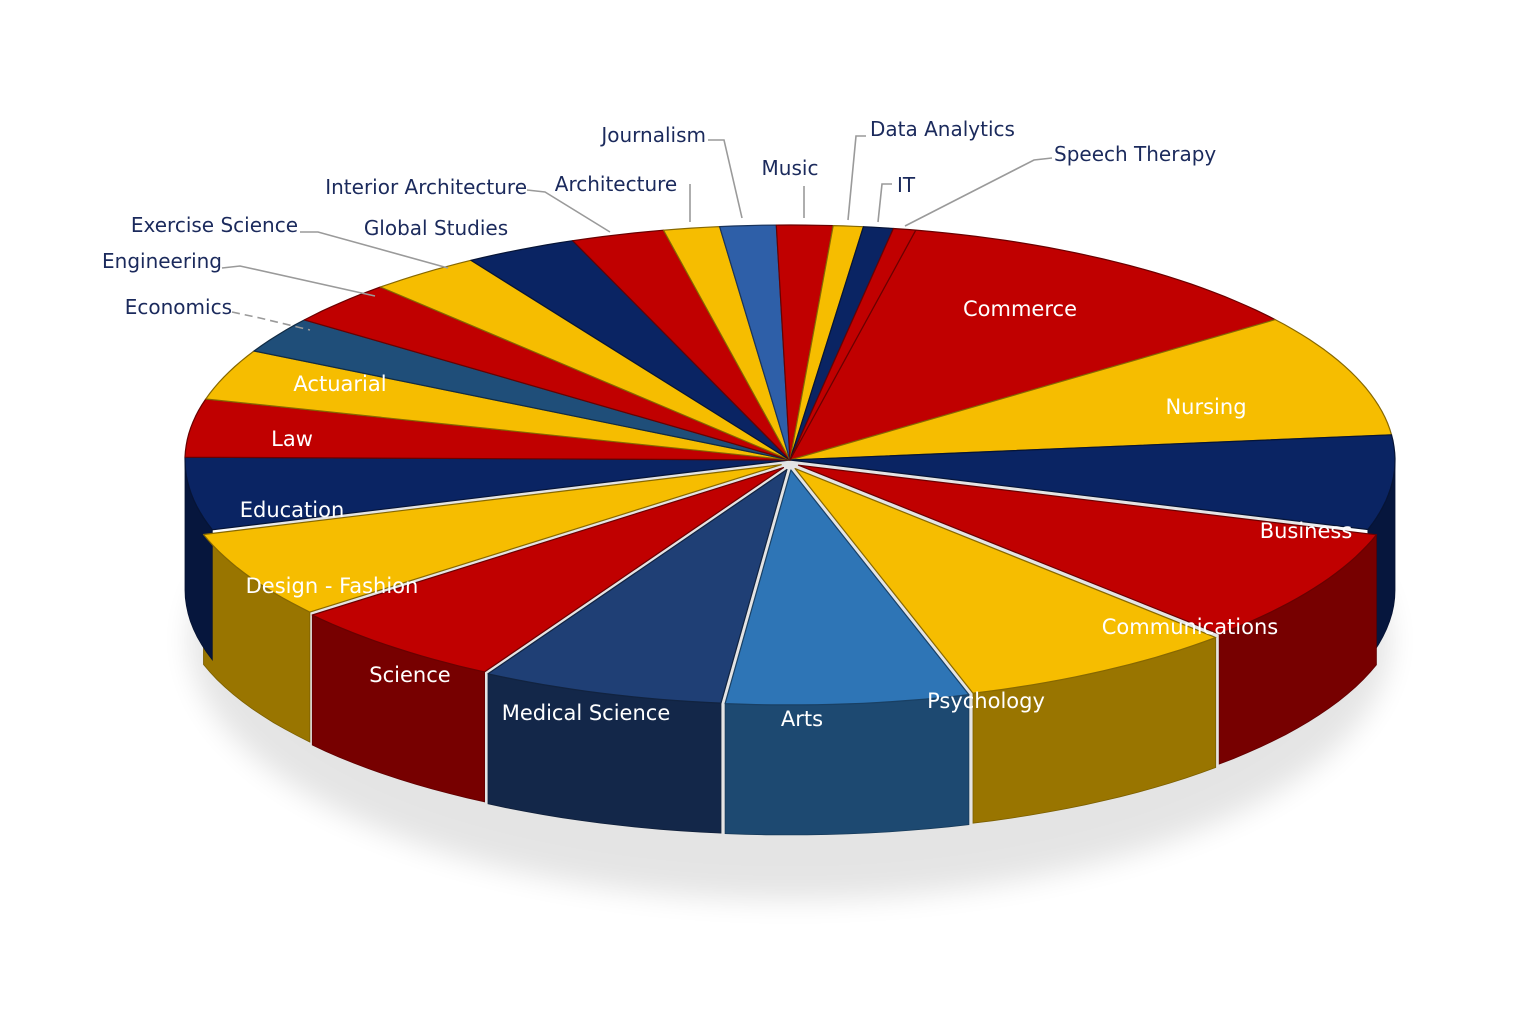 This screenshot has height=1024, width=1536. I want to click on slice-design-fashion, so click(492, 538).